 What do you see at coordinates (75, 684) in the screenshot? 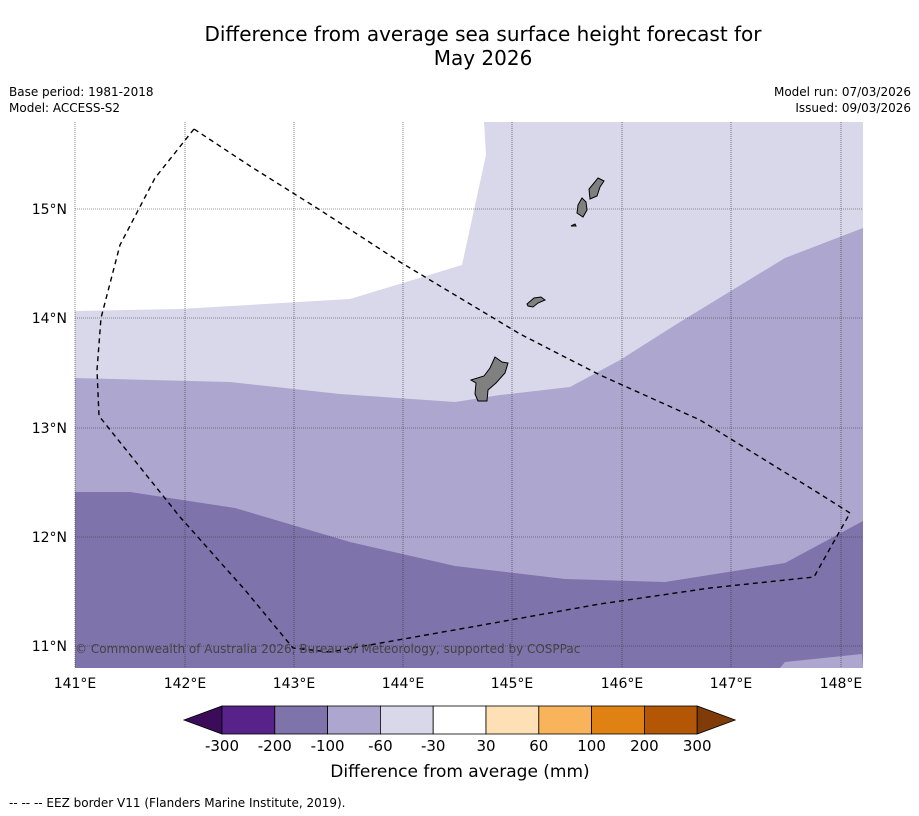
I see `lon-tick-label: 141°E` at bounding box center [75, 684].